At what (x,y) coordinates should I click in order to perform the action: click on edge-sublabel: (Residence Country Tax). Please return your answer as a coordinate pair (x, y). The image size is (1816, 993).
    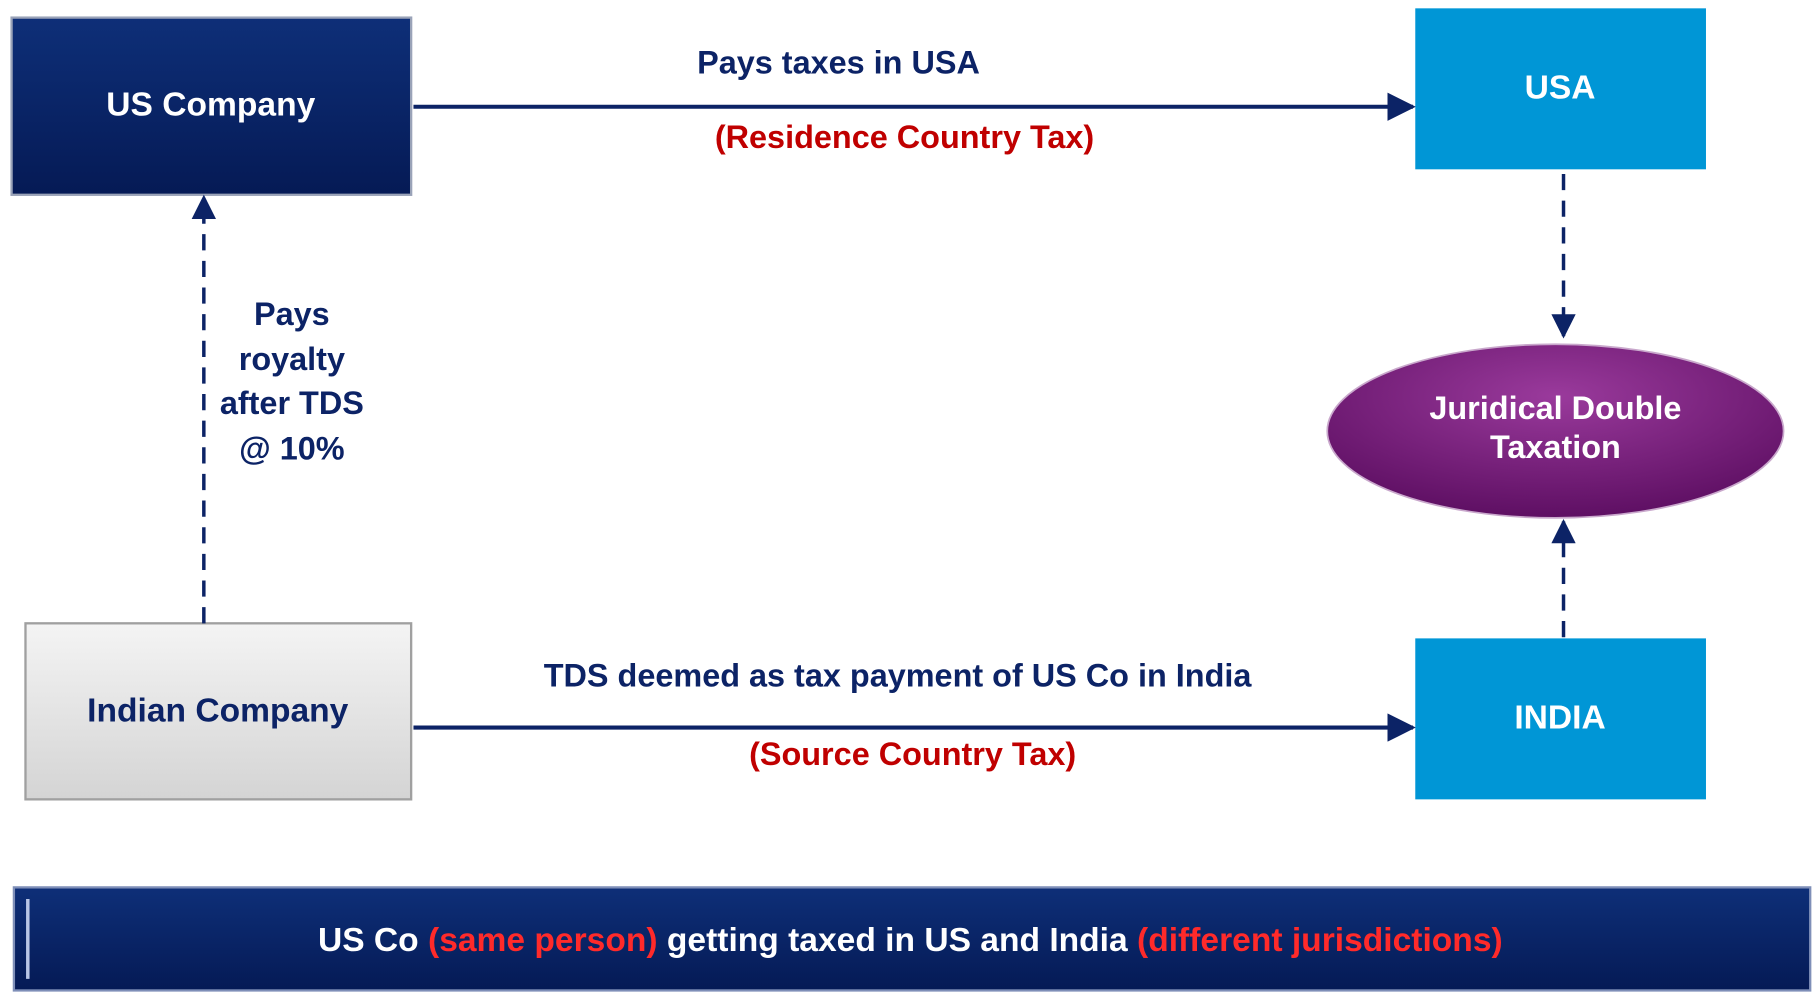
    Looking at the image, I should click on (904, 137).